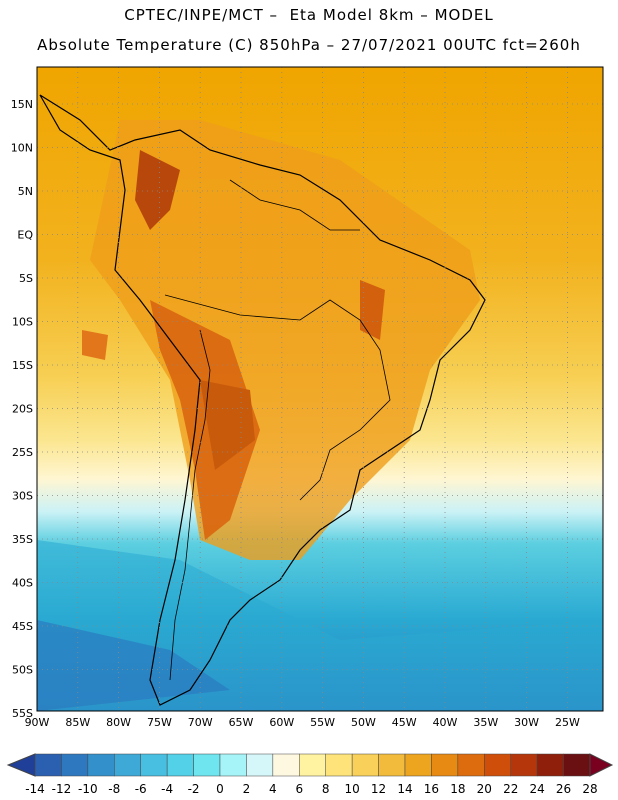 This screenshot has width=618, height=800. I want to click on colorbar-tick-label: -6, so click(141, 789).